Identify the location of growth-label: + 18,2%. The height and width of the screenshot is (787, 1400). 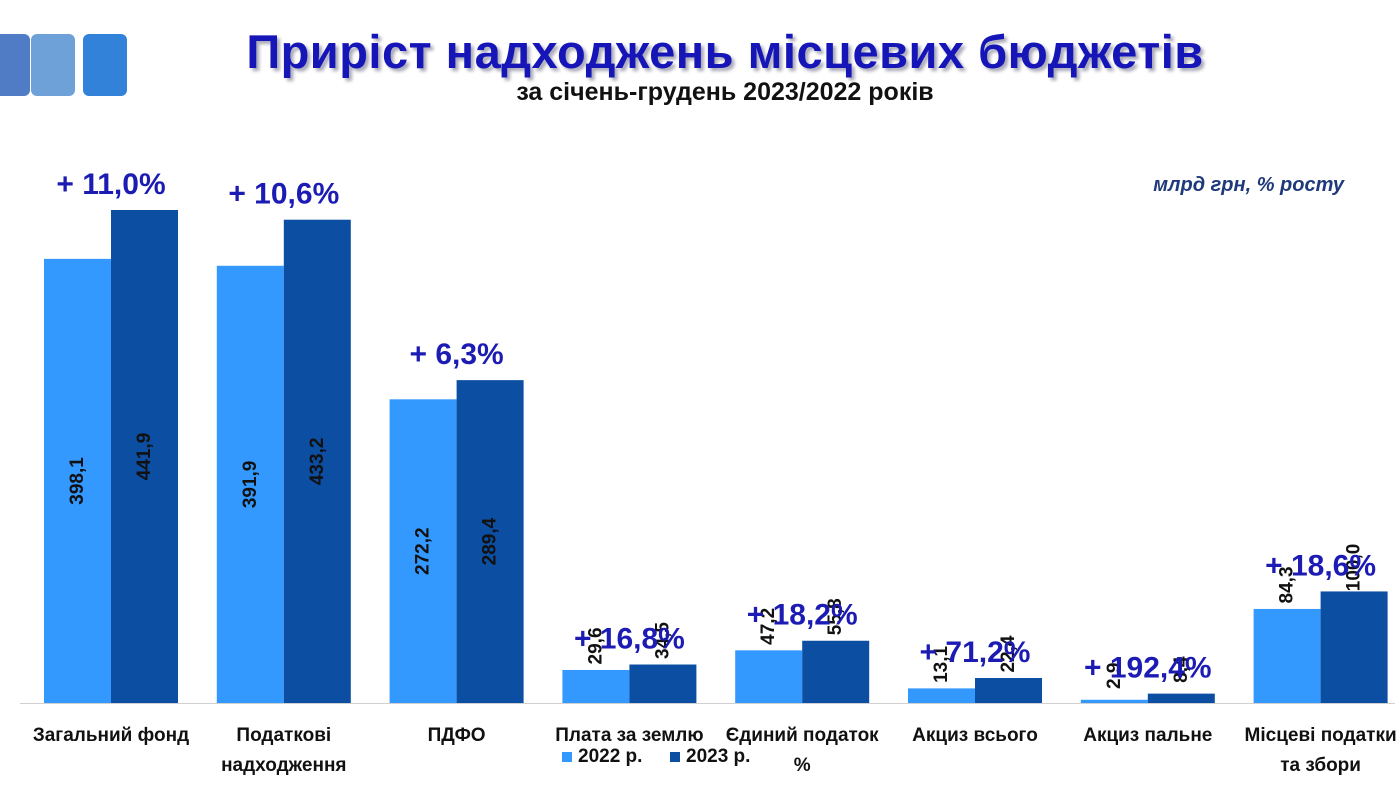
(802, 615).